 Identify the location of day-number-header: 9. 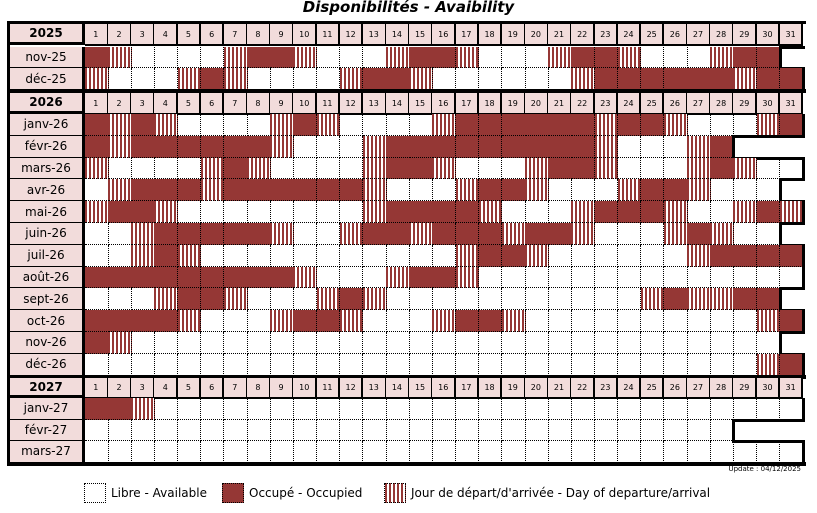
(282, 103).